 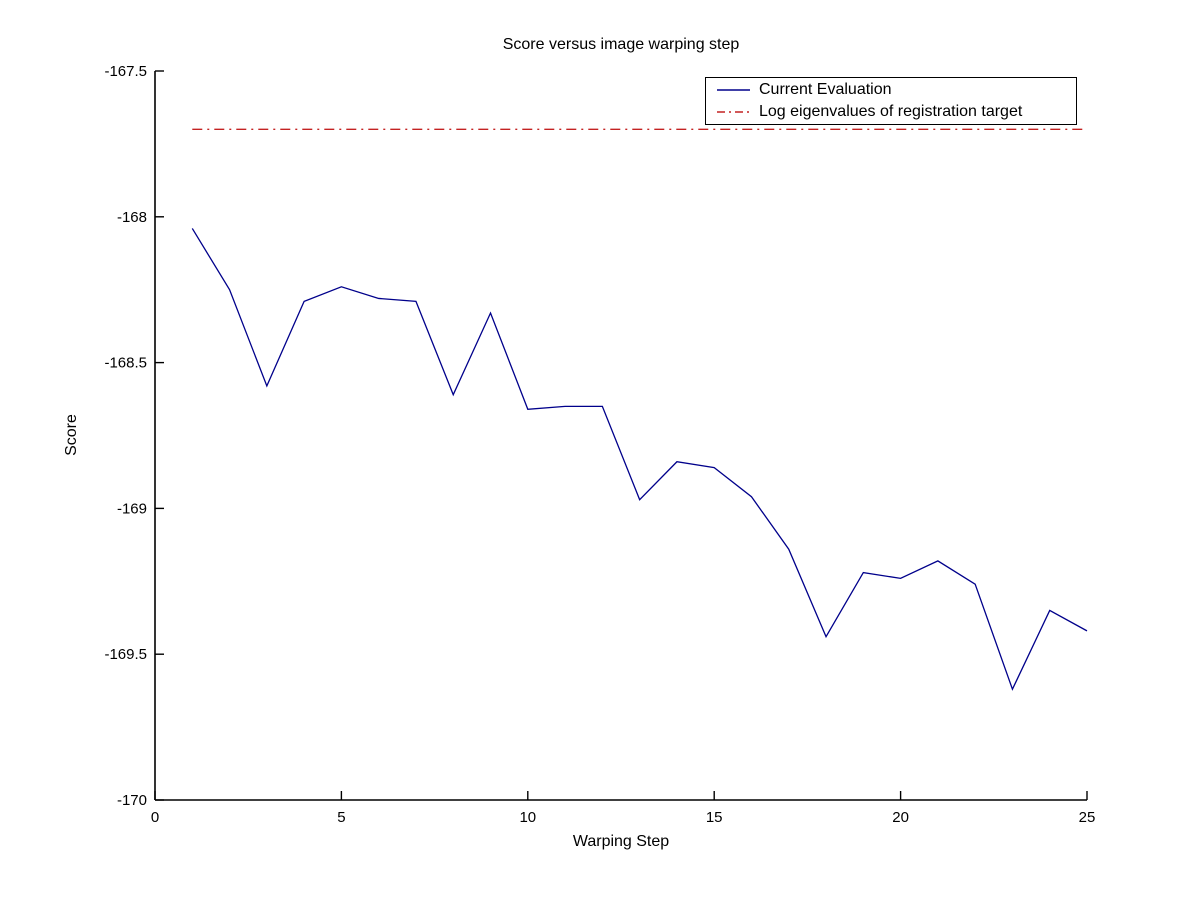 I want to click on y-tick-label: -167.5, so click(x=125, y=71).